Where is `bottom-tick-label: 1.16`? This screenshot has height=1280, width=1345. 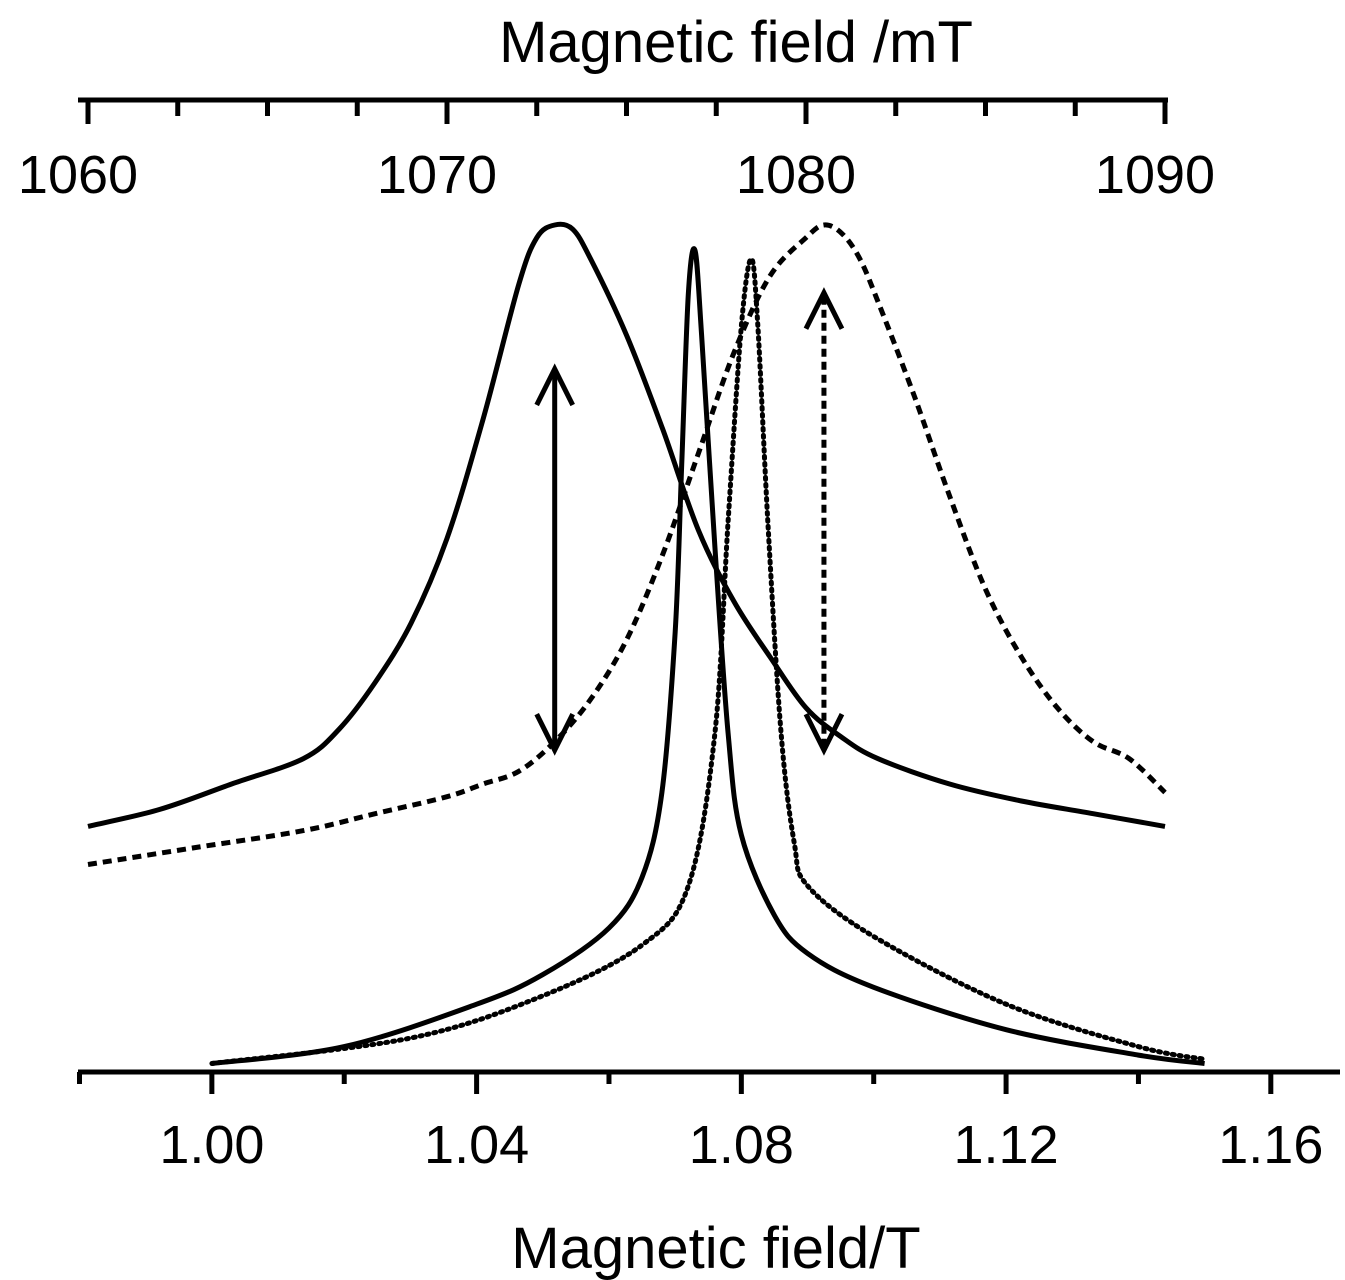 bottom-tick-label: 1.16 is located at coordinates (1270, 1145).